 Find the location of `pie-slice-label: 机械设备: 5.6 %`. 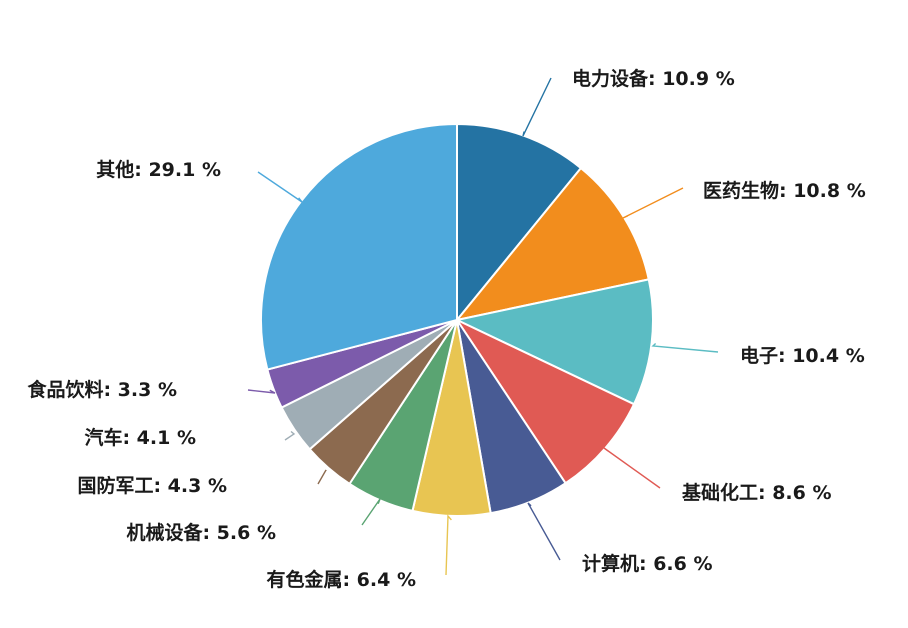

pie-slice-label: 机械设备: 5.6 % is located at coordinates (201, 532).